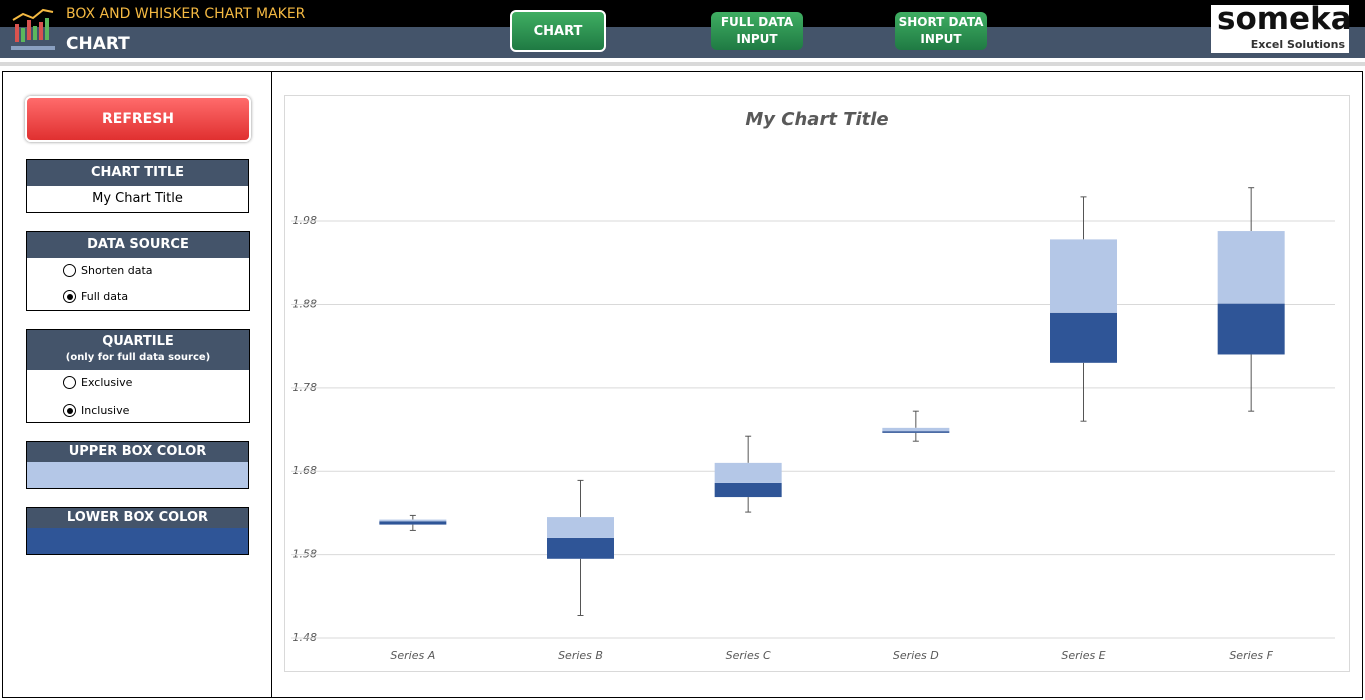  I want to click on separator, so click(682, 64).